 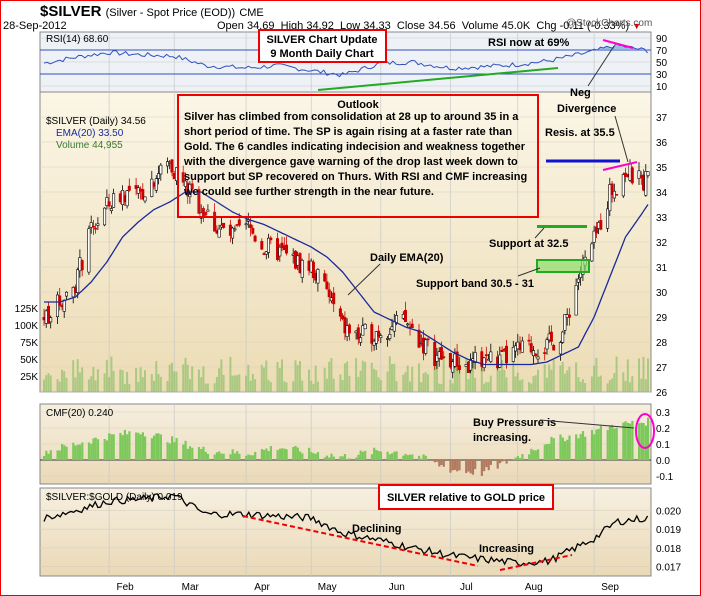 What do you see at coordinates (321, 40) in the screenshot?
I see `title-line1: SILVER Chart Update` at bounding box center [321, 40].